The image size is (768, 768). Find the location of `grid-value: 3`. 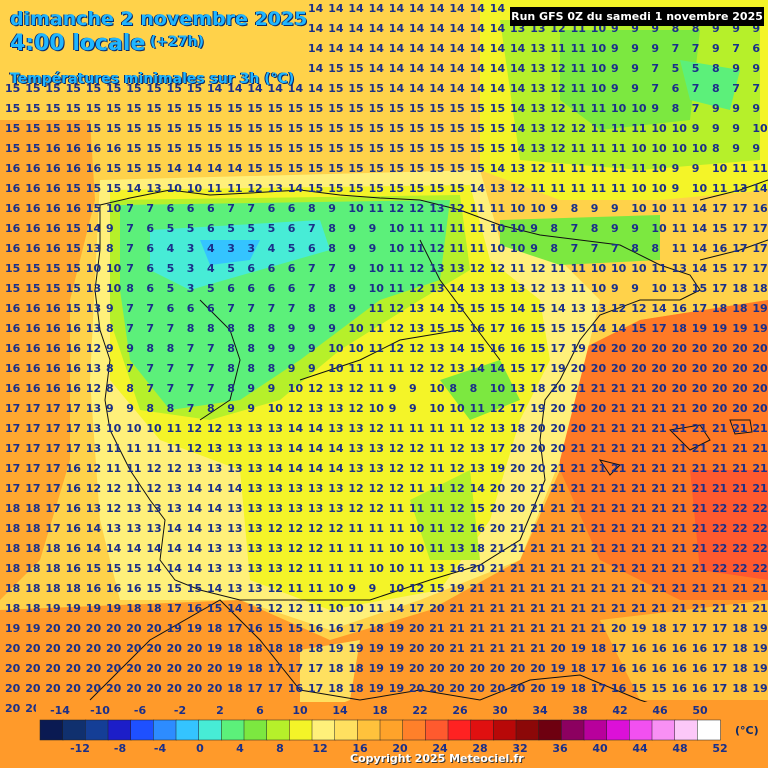

grid-value: 3 is located at coordinates (191, 248).